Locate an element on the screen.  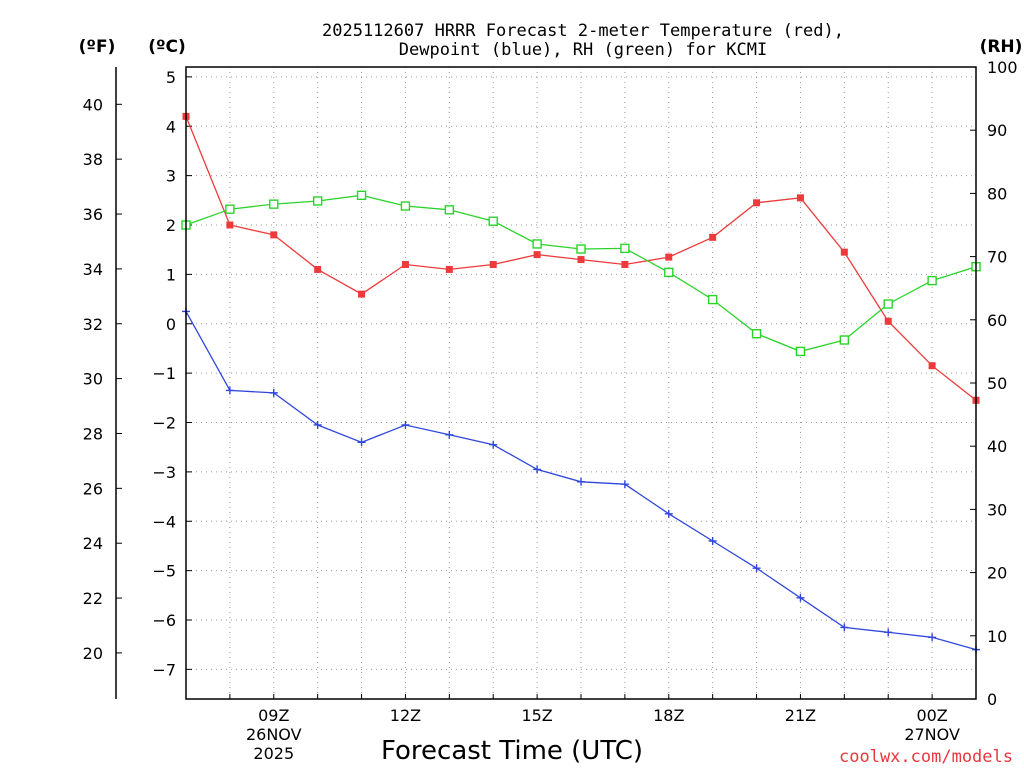
fahrenheit-tick-label: 26 is located at coordinates (93, 488).